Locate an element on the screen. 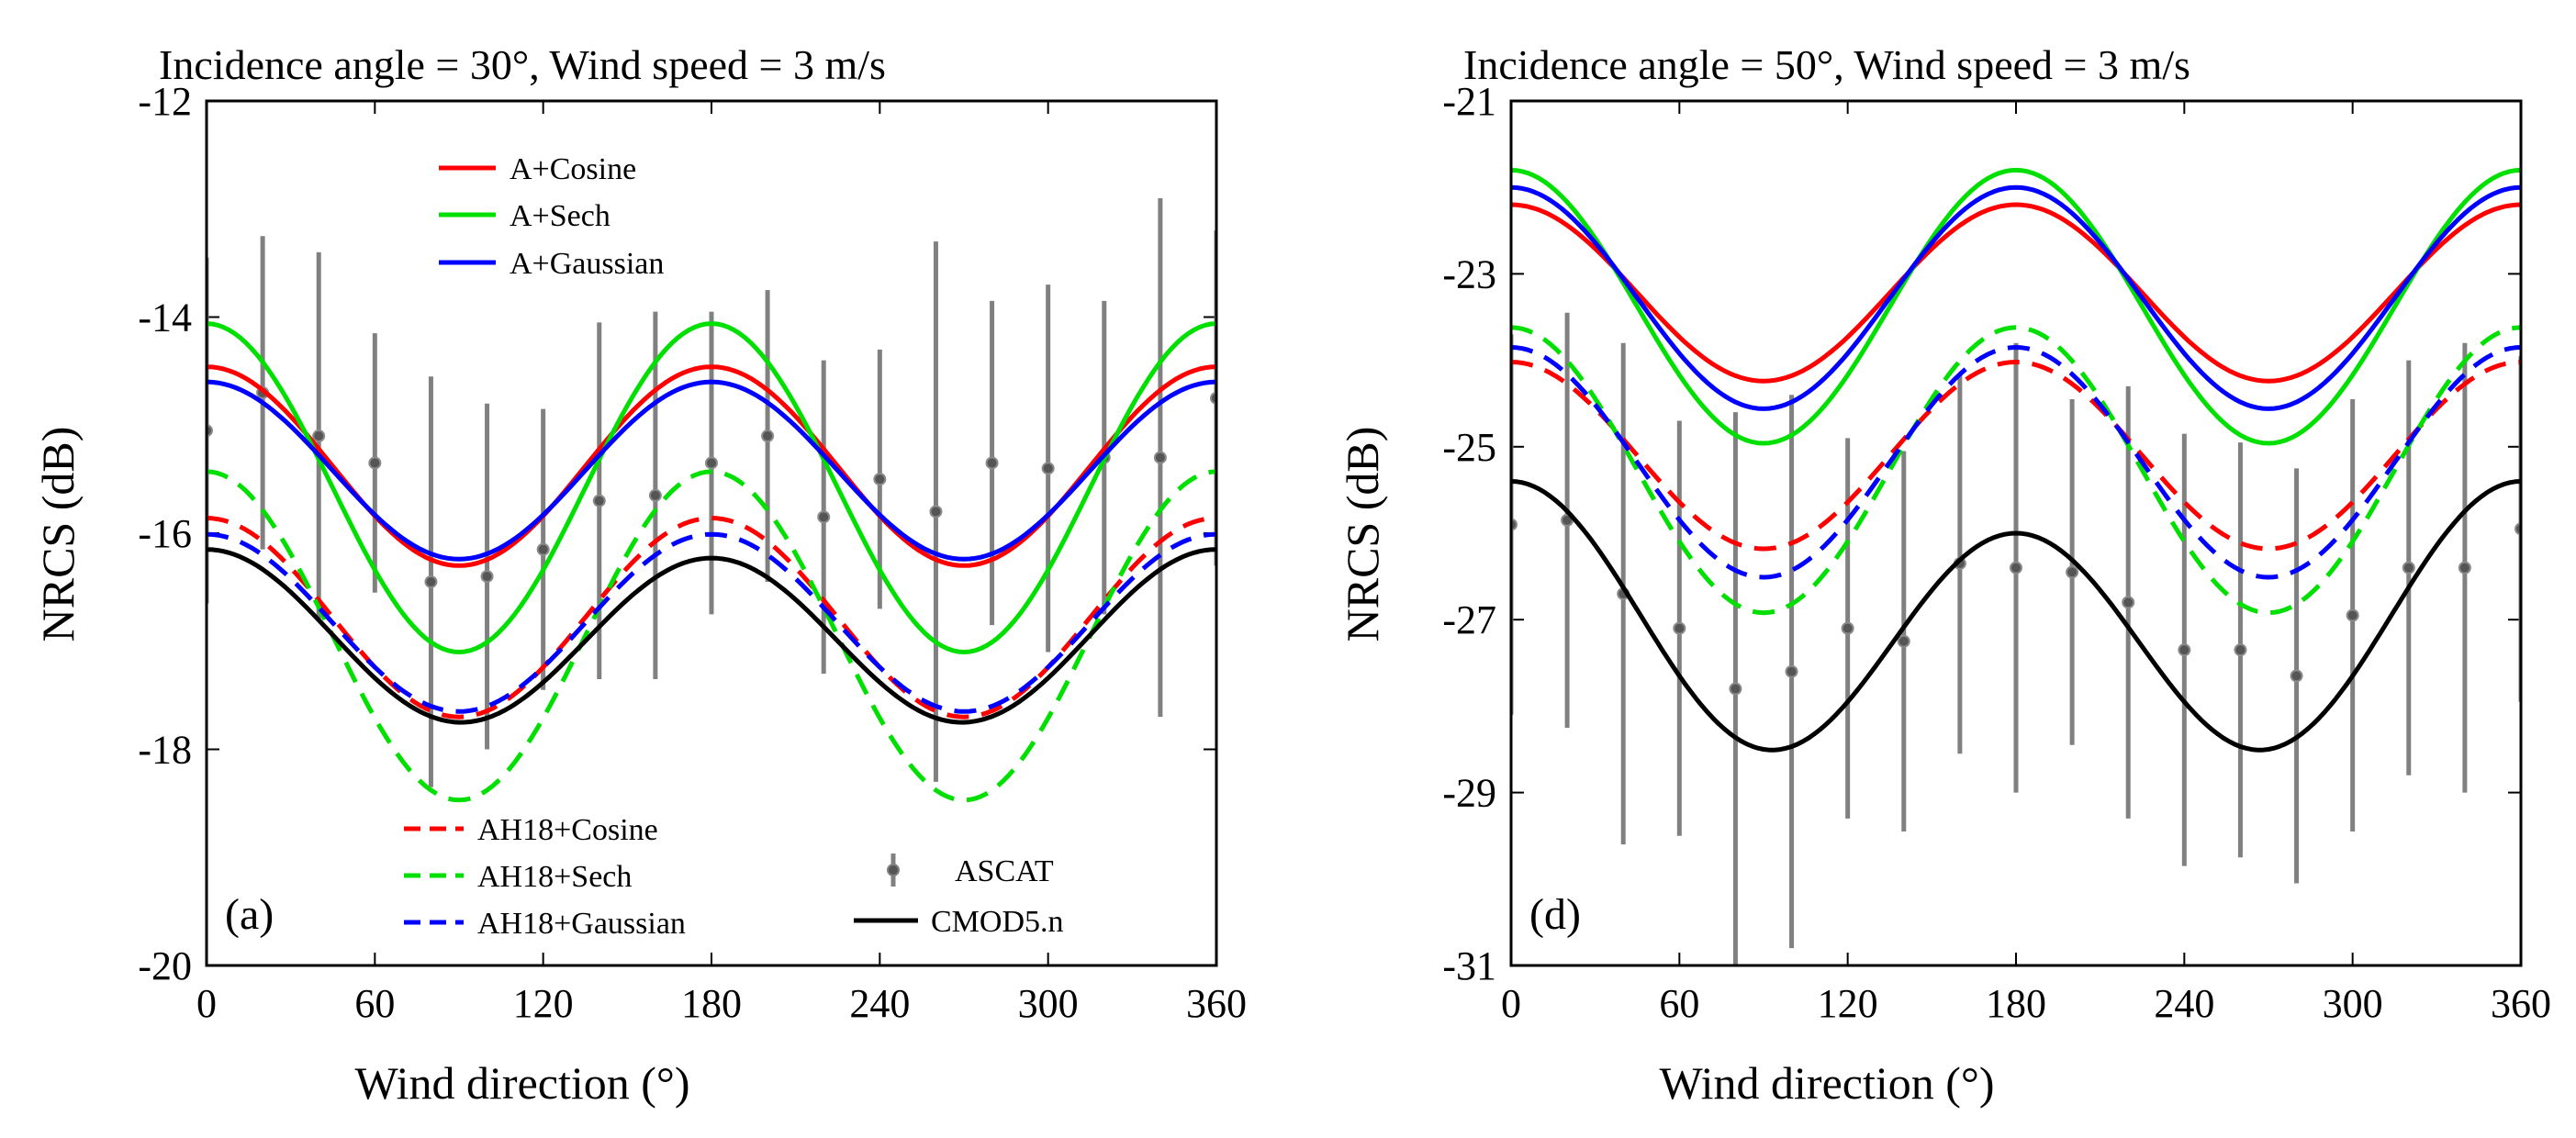 Image resolution: width=2576 pixels, height=1138 pixels. y-tick-label: -12 is located at coordinates (165, 101).